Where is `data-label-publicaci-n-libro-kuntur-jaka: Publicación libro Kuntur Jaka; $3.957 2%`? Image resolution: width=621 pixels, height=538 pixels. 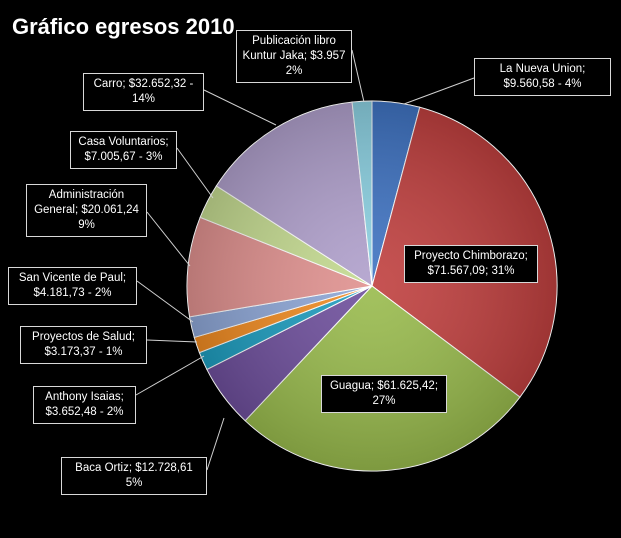 data-label-publicaci-n-libro-kuntur-jaka: Publicación libro Kuntur Jaka; $3.957 2% is located at coordinates (294, 56).